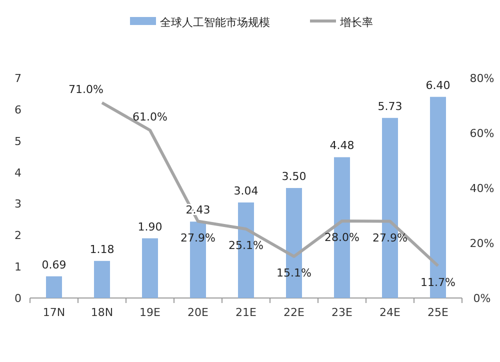  I want to click on x-tick-label: 25E, so click(438, 312).